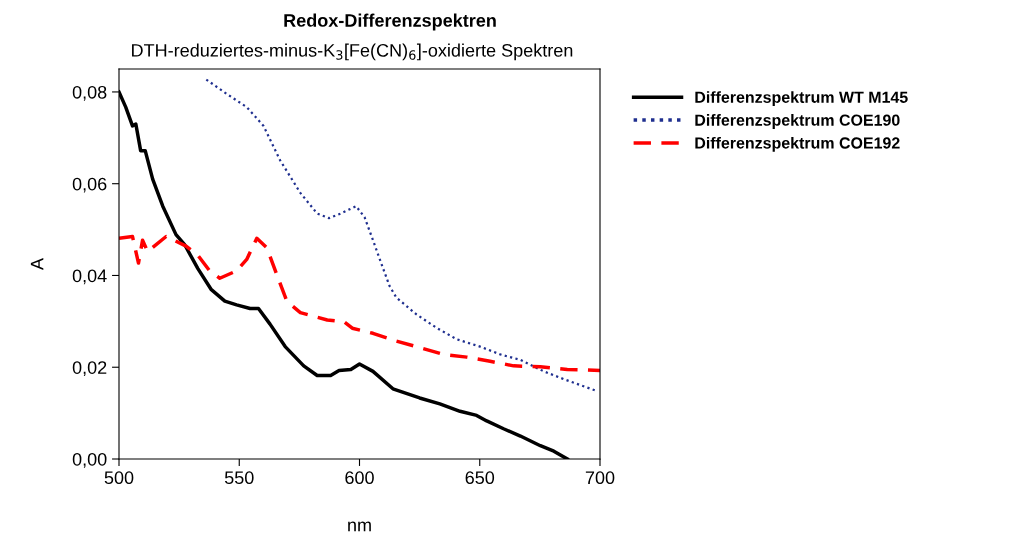  What do you see at coordinates (239, 478) in the screenshot?
I see `x-tick-label: 550` at bounding box center [239, 478].